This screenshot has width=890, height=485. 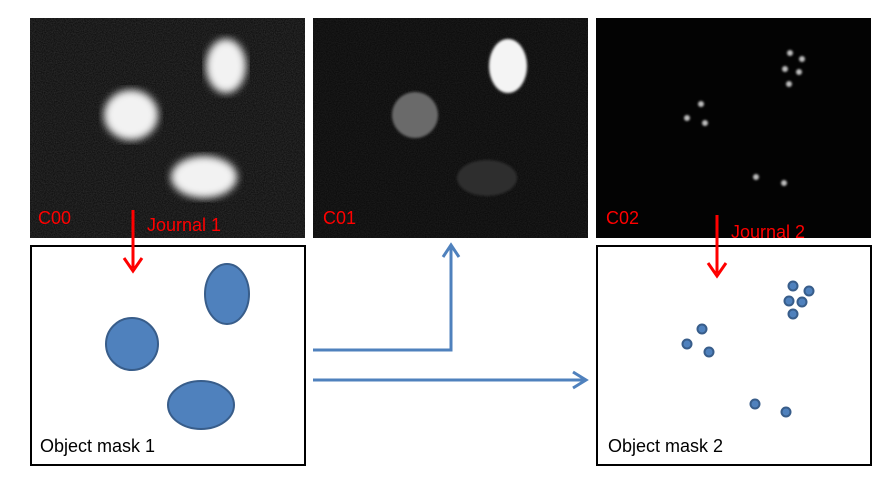 What do you see at coordinates (55, 218) in the screenshot?
I see `c00-label: C00` at bounding box center [55, 218].